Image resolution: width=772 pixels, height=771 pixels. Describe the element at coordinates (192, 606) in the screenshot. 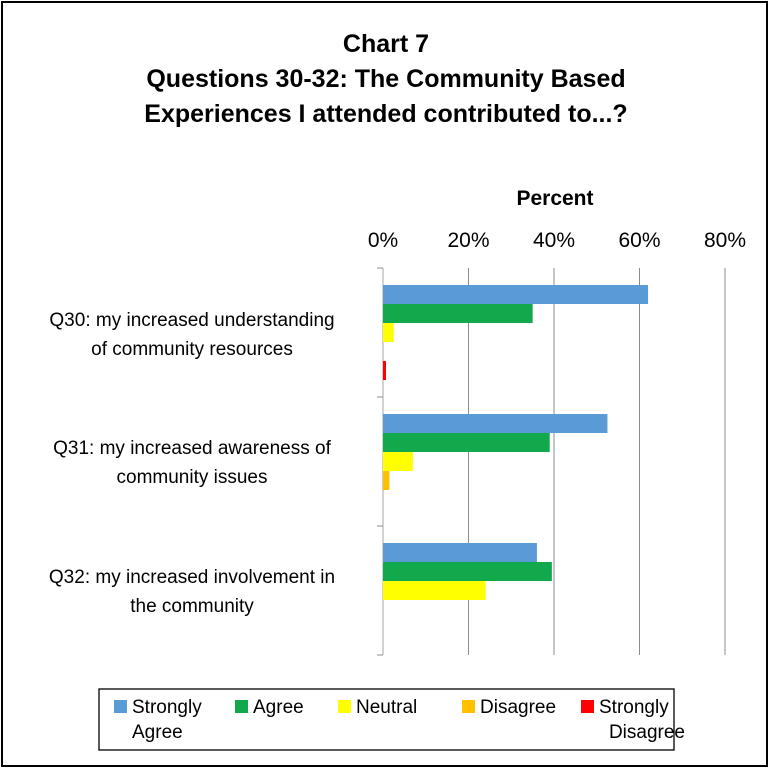

I see `category-label: the community` at that location.